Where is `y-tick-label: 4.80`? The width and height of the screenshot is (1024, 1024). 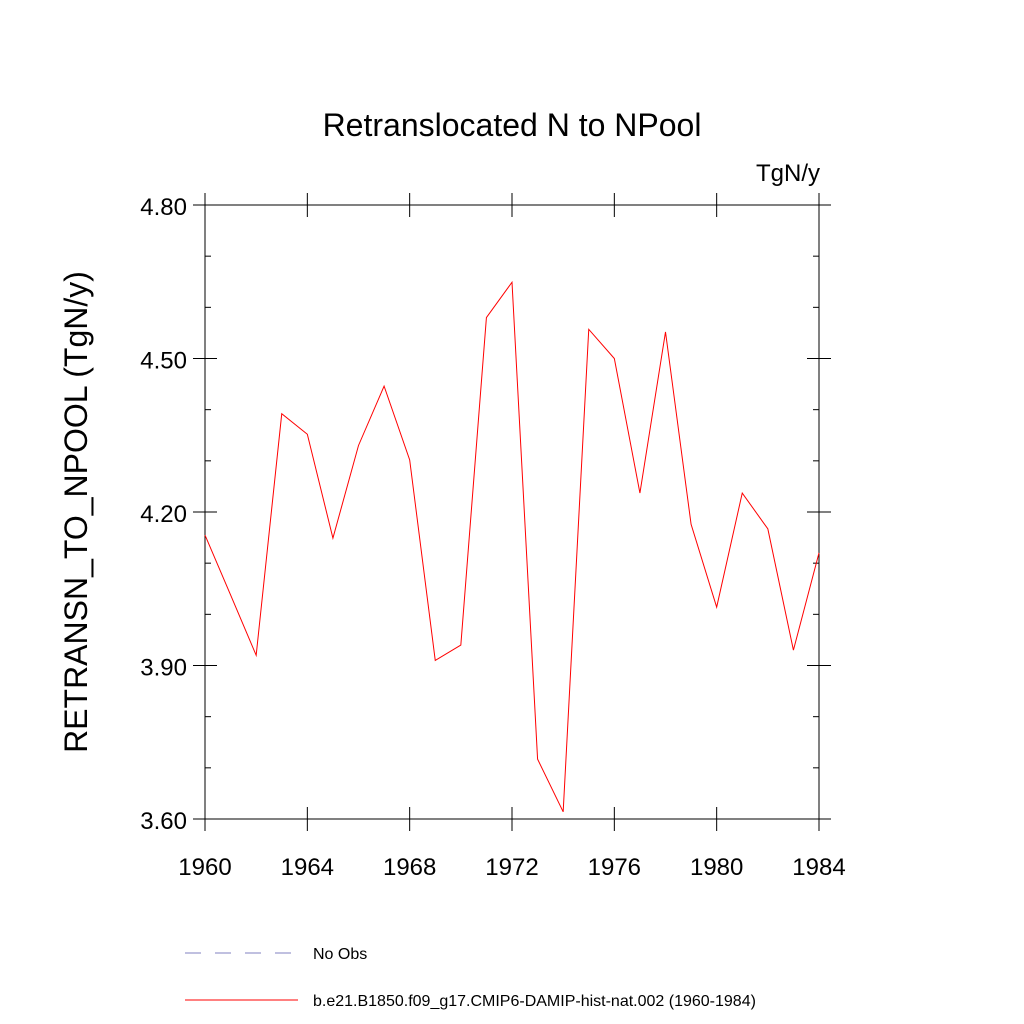 y-tick-label: 4.80 is located at coordinates (163, 207).